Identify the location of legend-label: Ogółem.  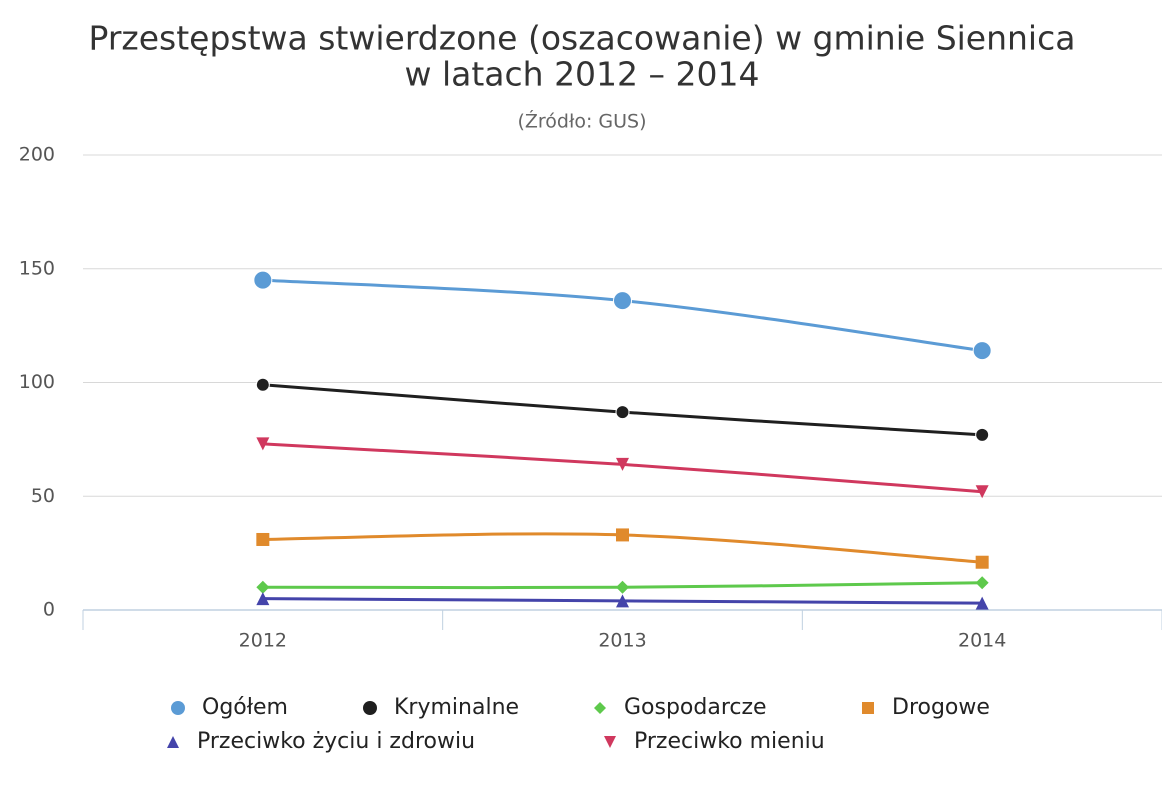
(245, 707).